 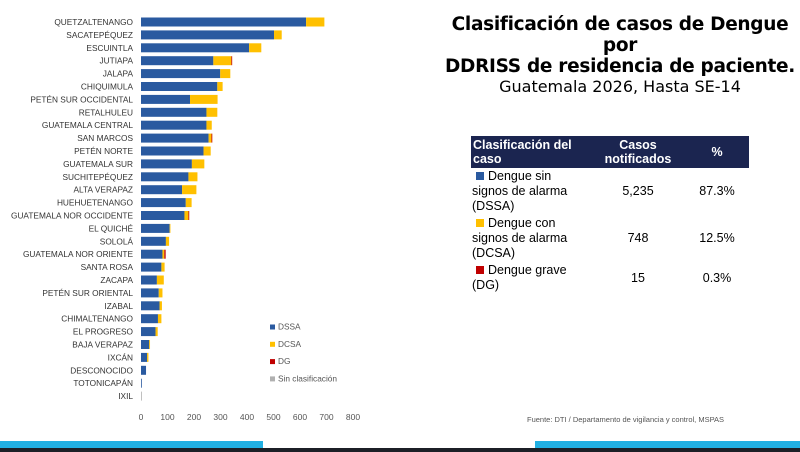 What do you see at coordinates (620, 86) in the screenshot?
I see `subtitle: Guatemala 2026, Hasta SE-14` at bounding box center [620, 86].